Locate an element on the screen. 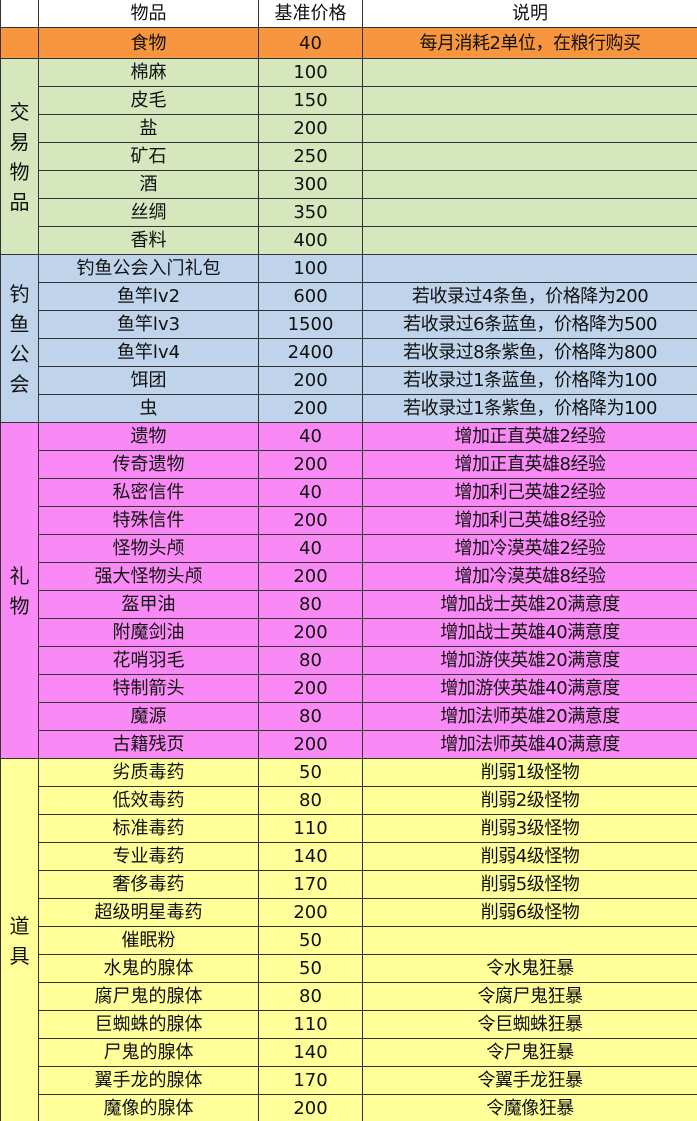  desc-cell: 若收录过4条鱼，价格降为200 is located at coordinates (529, 296).